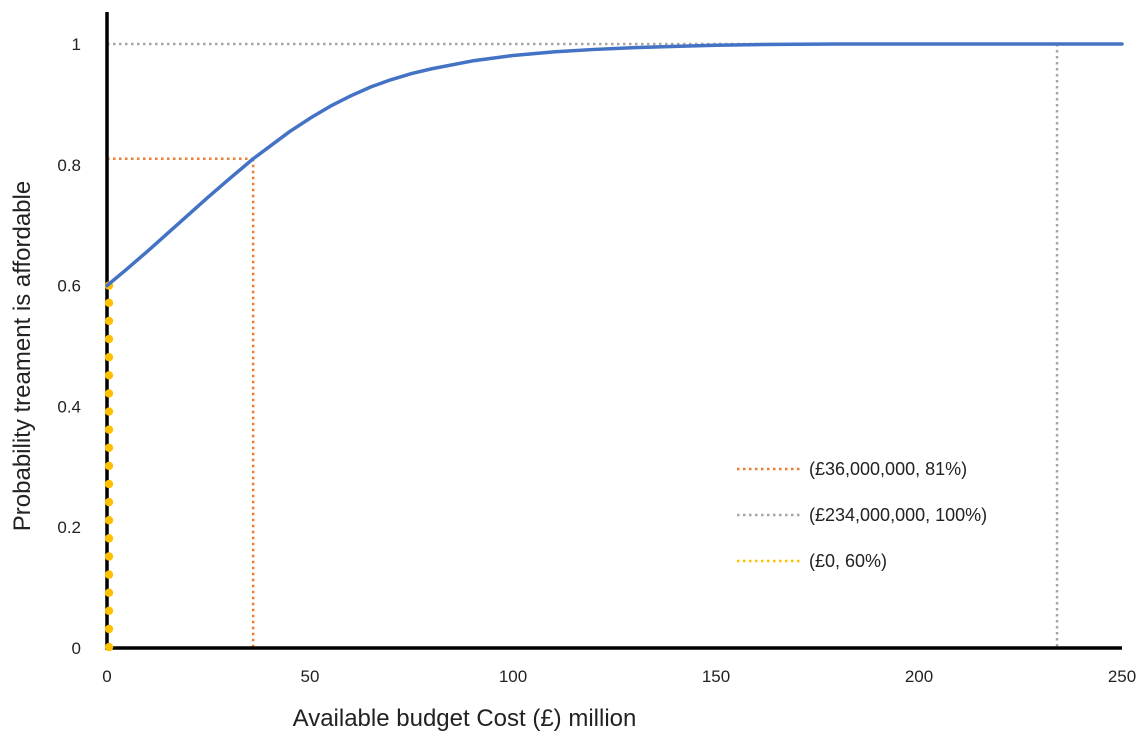 This screenshot has height=739, width=1140. Describe the element at coordinates (716, 676) in the screenshot. I see `x-tick-label: 150` at that location.